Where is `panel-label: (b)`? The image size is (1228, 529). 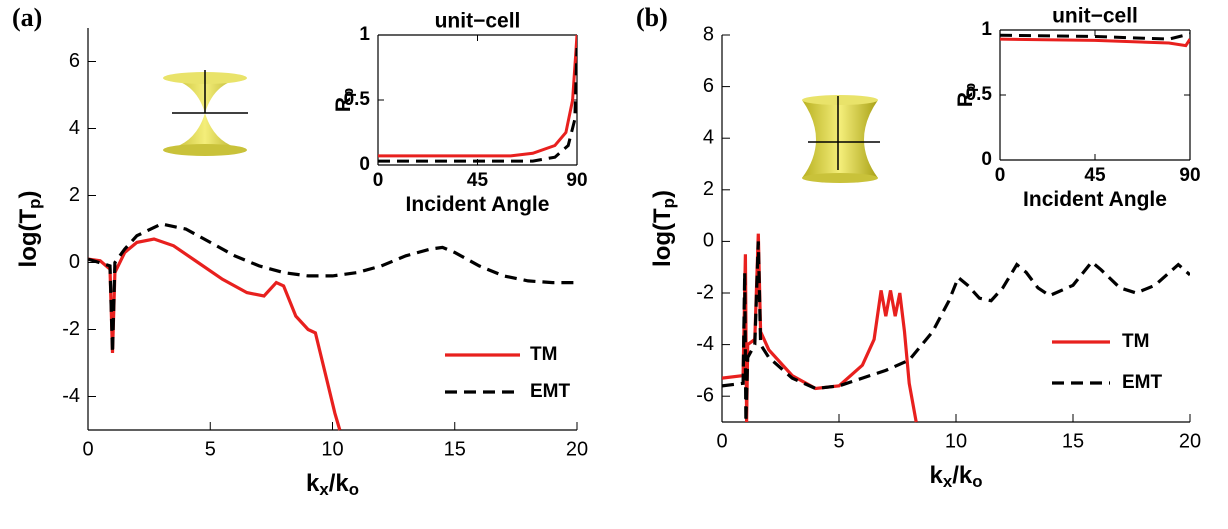 panel-label: (b) is located at coordinates (652, 17).